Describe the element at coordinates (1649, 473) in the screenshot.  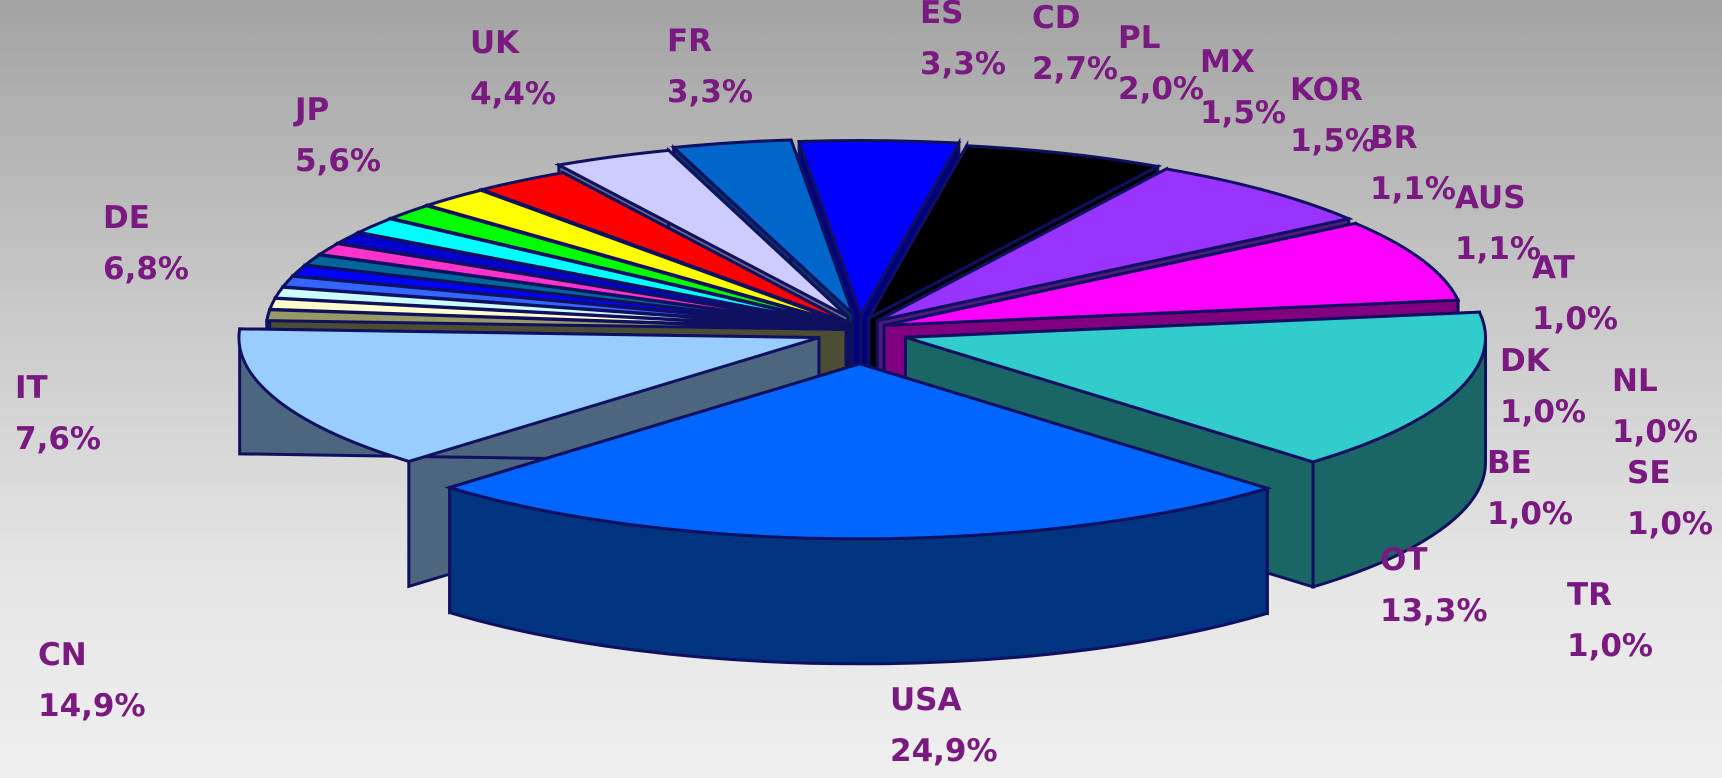
I see `slice-label-se: SE` at that location.